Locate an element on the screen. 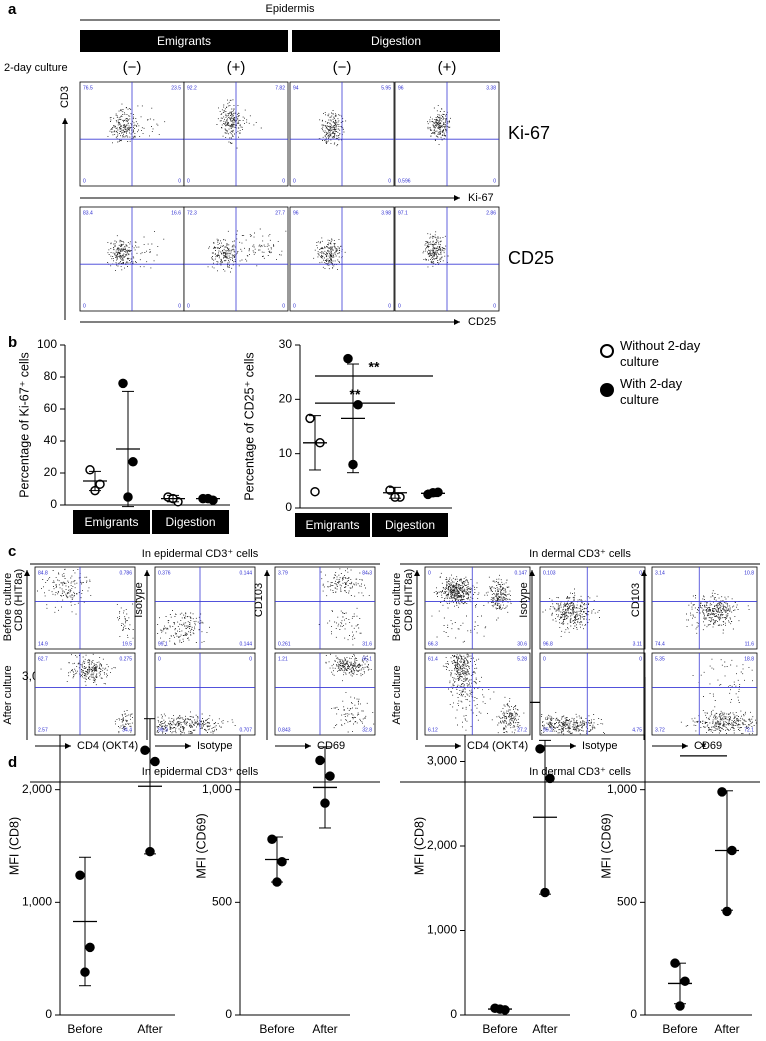  panel-label: c is located at coordinates (12, 551).